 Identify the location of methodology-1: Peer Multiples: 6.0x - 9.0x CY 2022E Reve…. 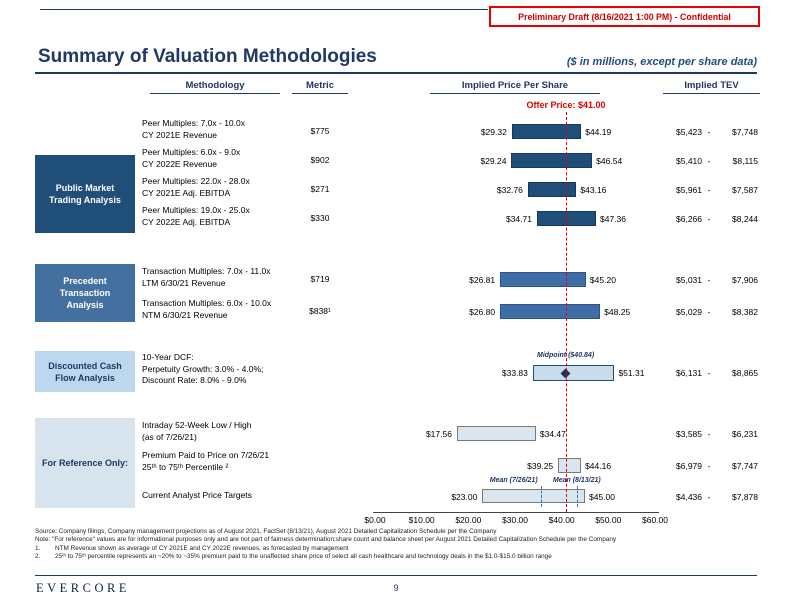
(227, 158).